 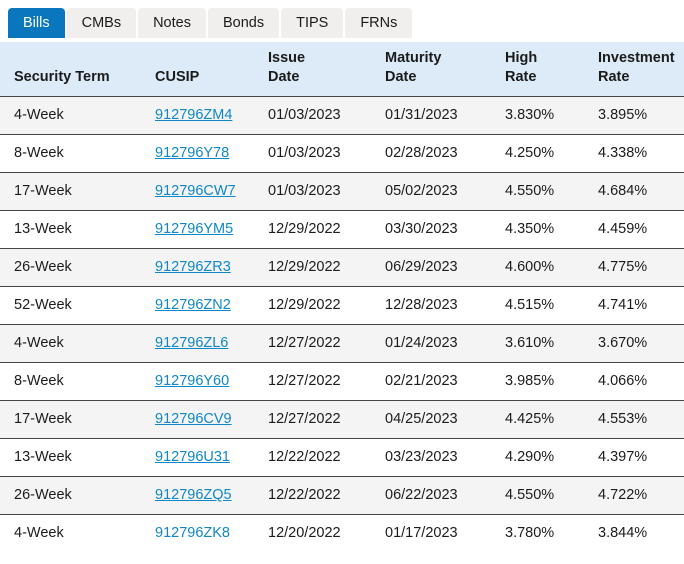 I want to click on cell-high-rate: 4.550%, so click(x=537, y=191).